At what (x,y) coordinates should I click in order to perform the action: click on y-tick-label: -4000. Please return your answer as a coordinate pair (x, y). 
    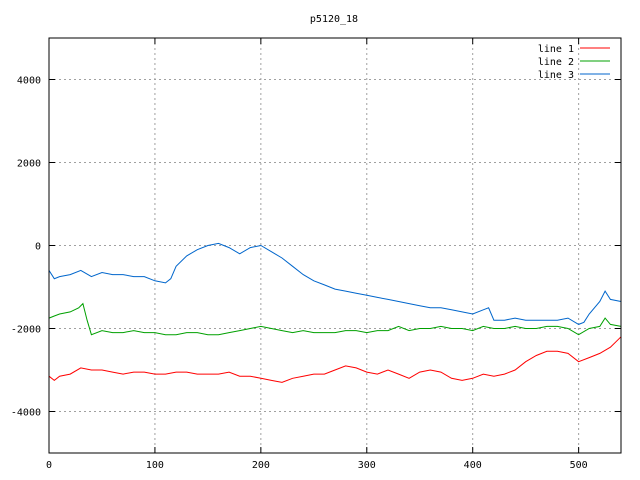
    Looking at the image, I should click on (26, 413).